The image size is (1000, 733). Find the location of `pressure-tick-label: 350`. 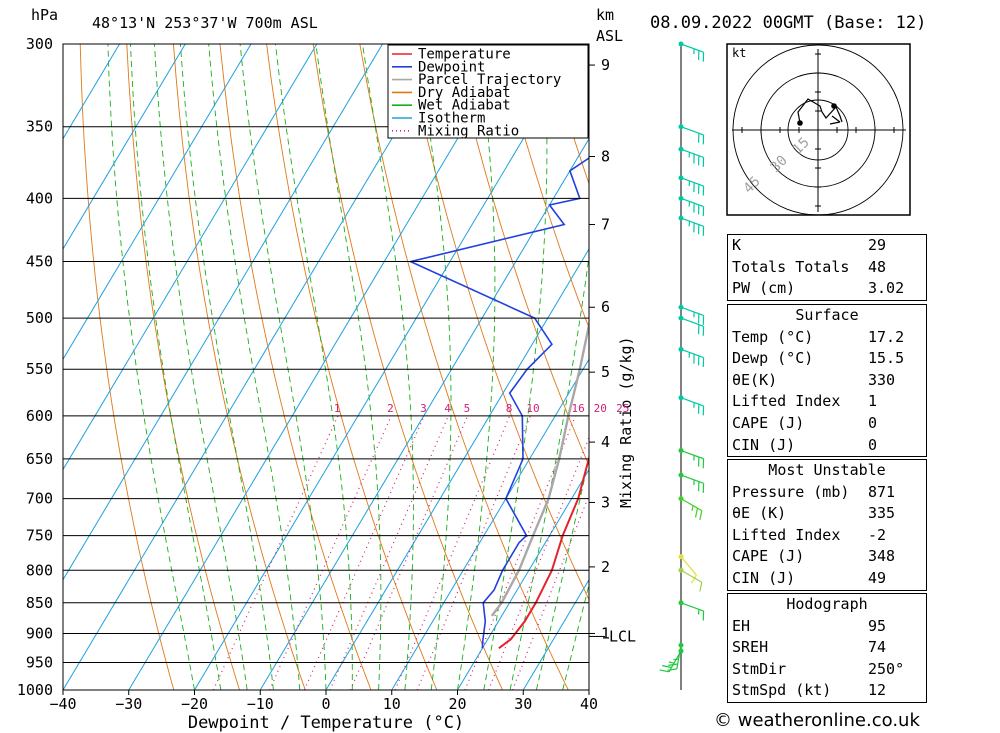

pressure-tick-label: 350 is located at coordinates (39, 127).